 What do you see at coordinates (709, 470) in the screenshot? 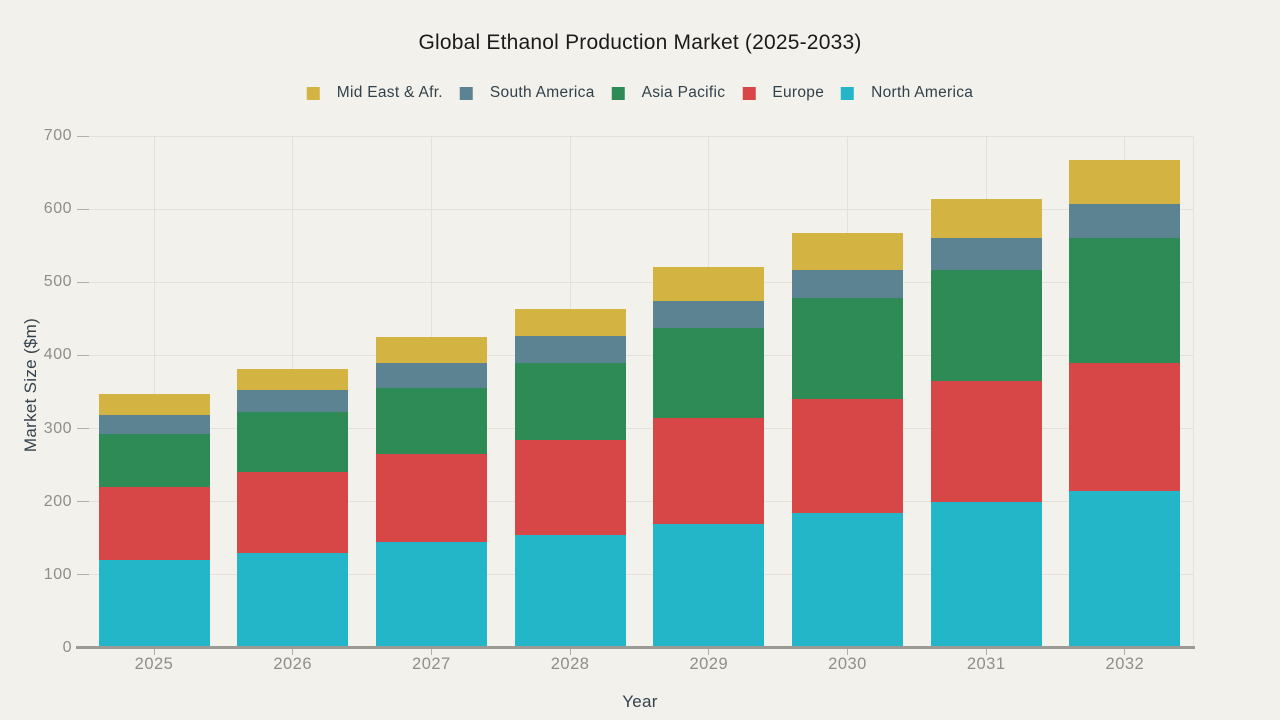
I see `bar-2029-europe` at bounding box center [709, 470].